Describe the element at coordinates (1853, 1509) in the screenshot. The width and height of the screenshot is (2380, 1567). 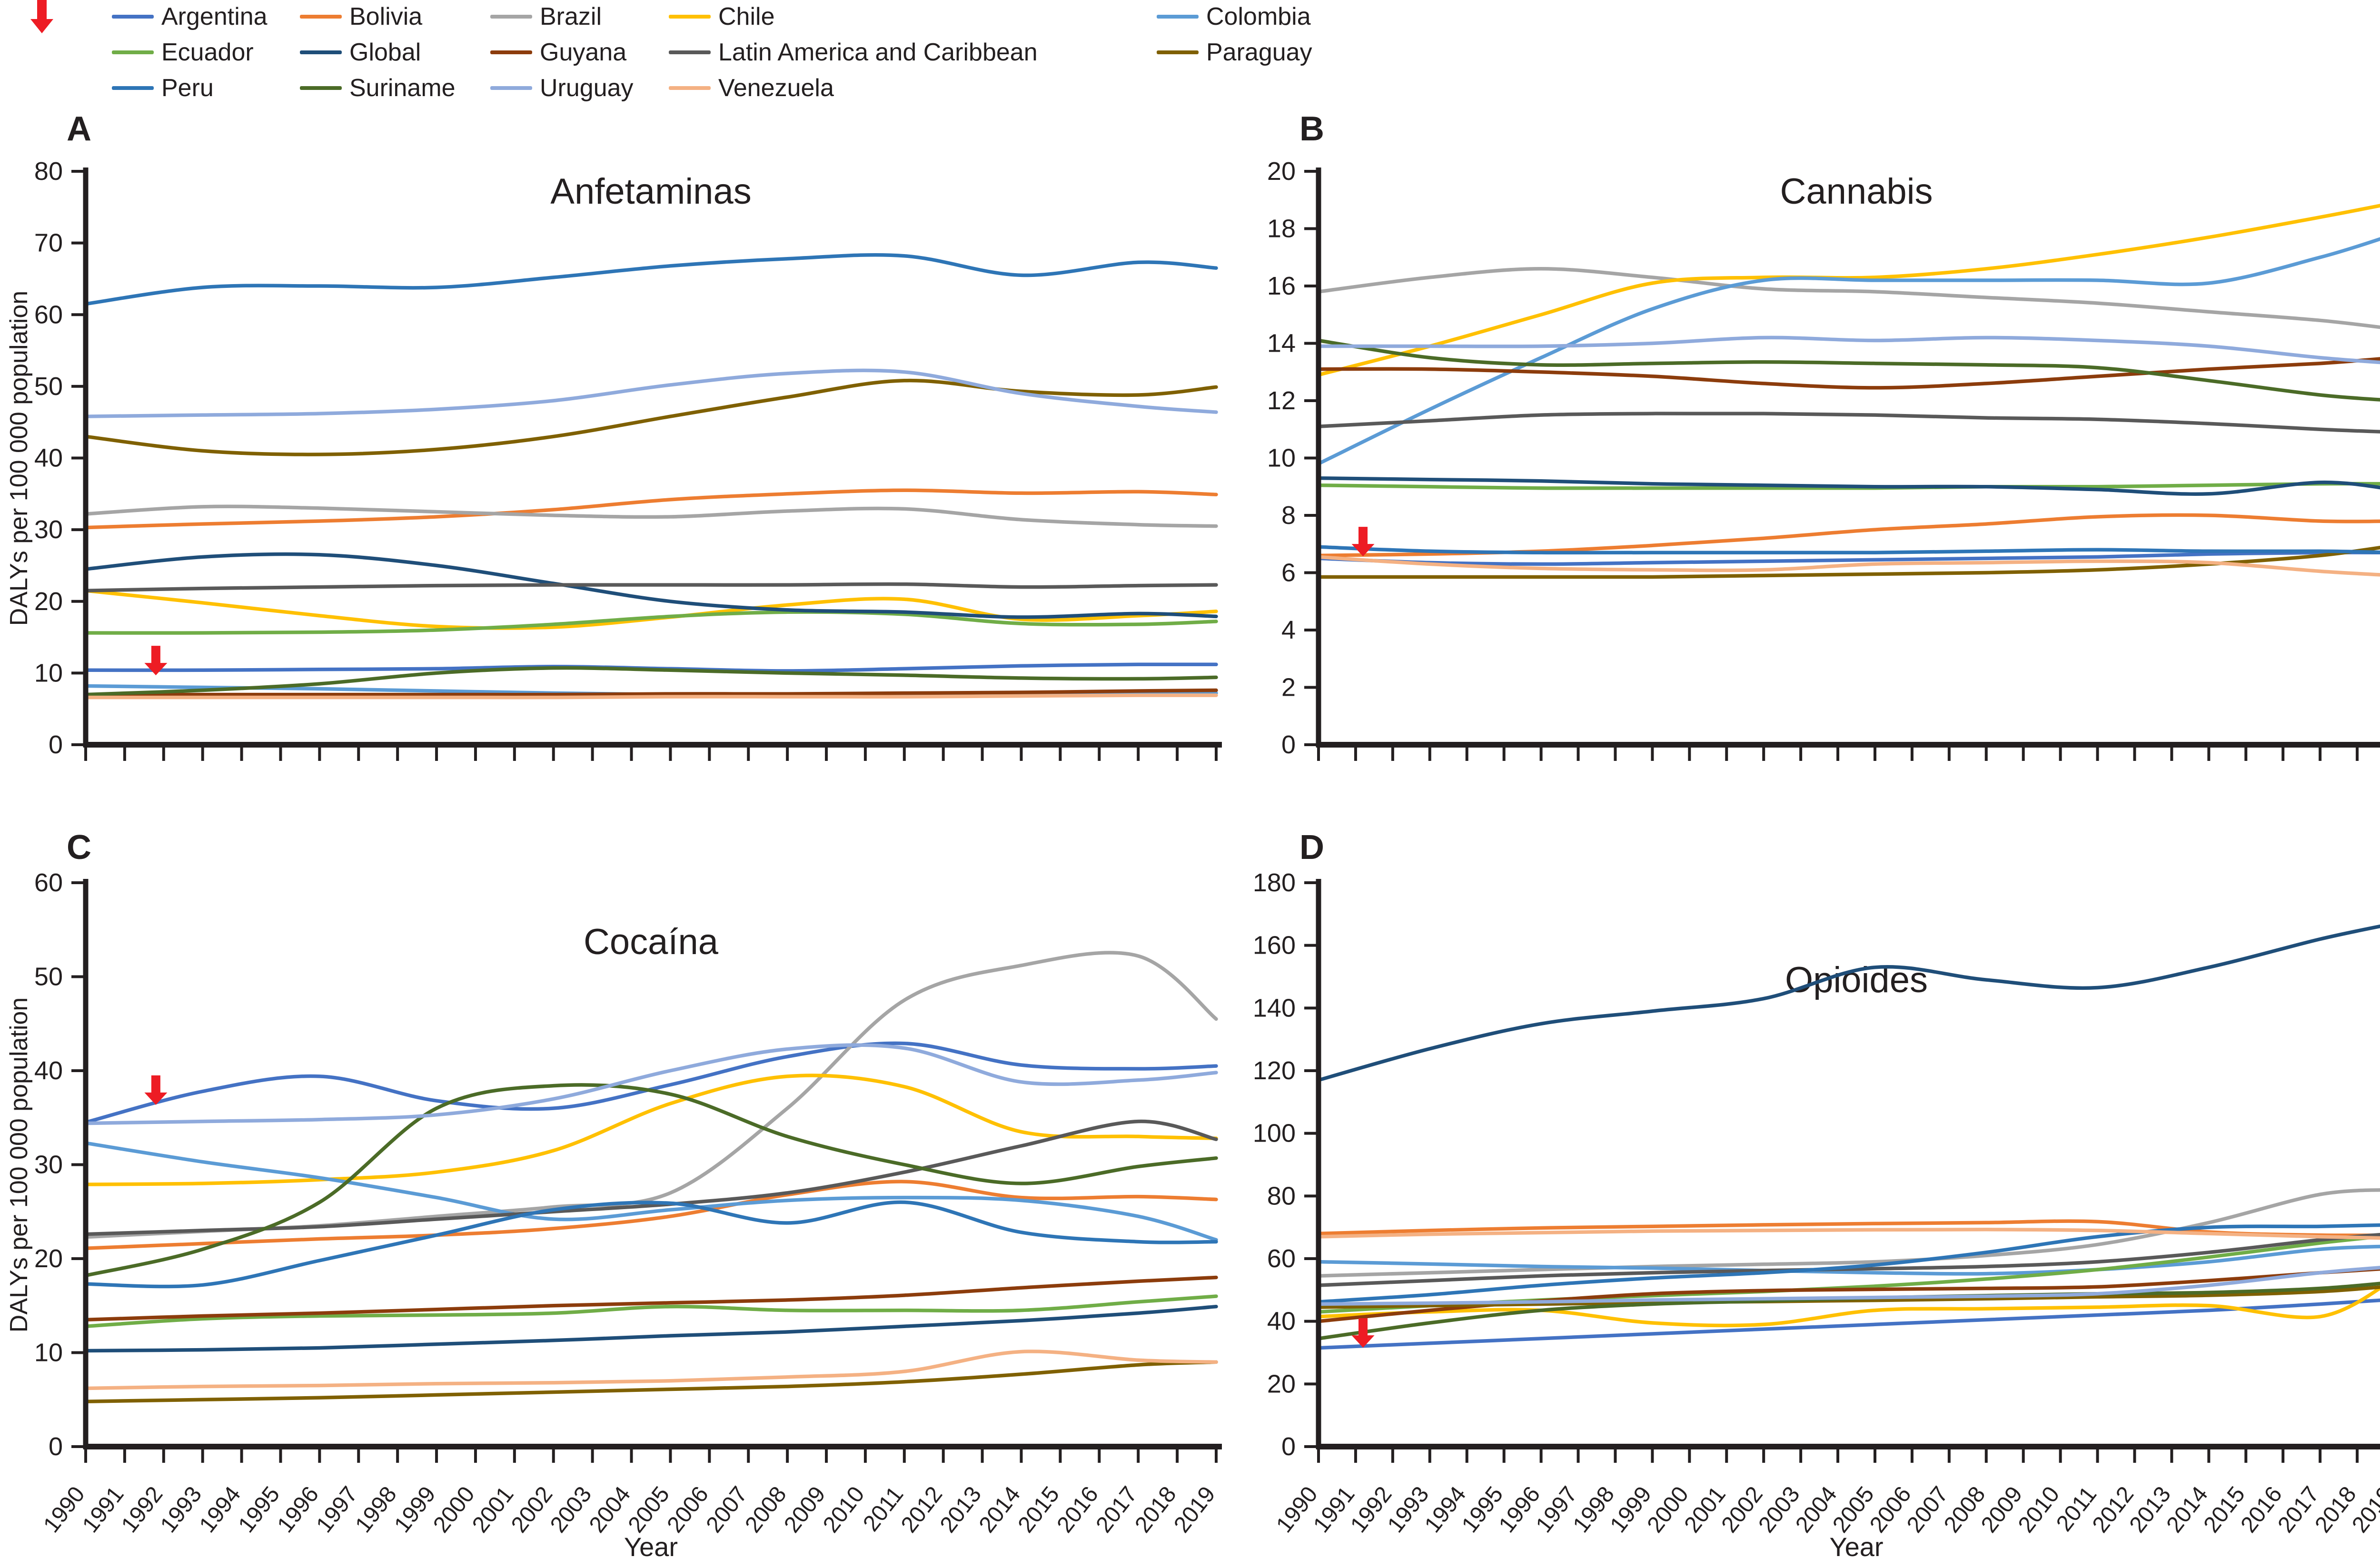
I see `x-tick-label: 2005` at that location.